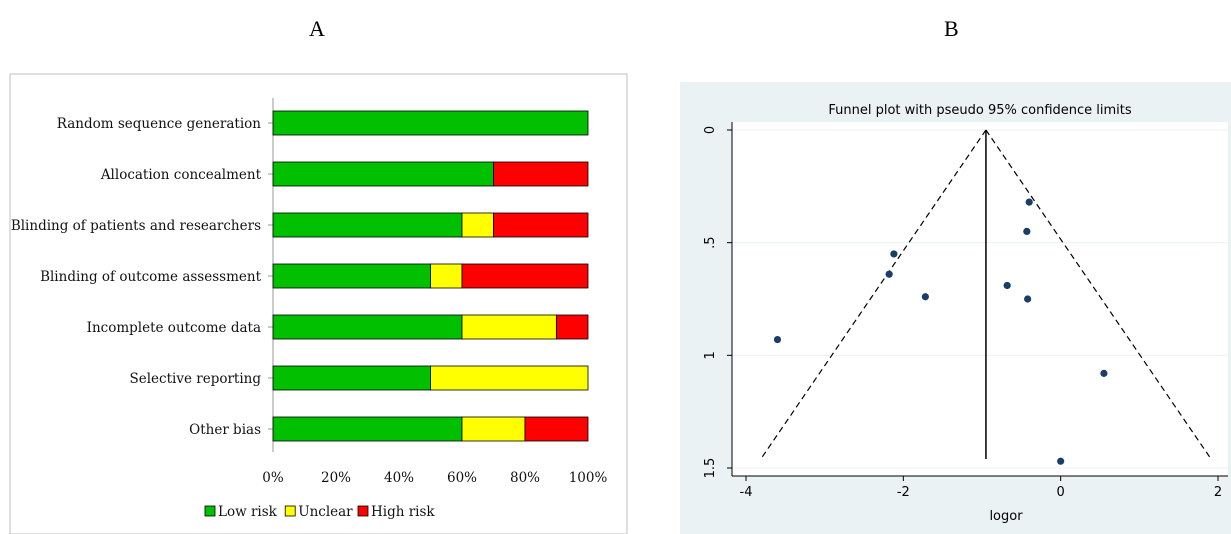 Image resolution: width=1231 pixels, height=534 pixels. What do you see at coordinates (159, 124) in the screenshot?
I see `category-label: Random sequence generation` at bounding box center [159, 124].